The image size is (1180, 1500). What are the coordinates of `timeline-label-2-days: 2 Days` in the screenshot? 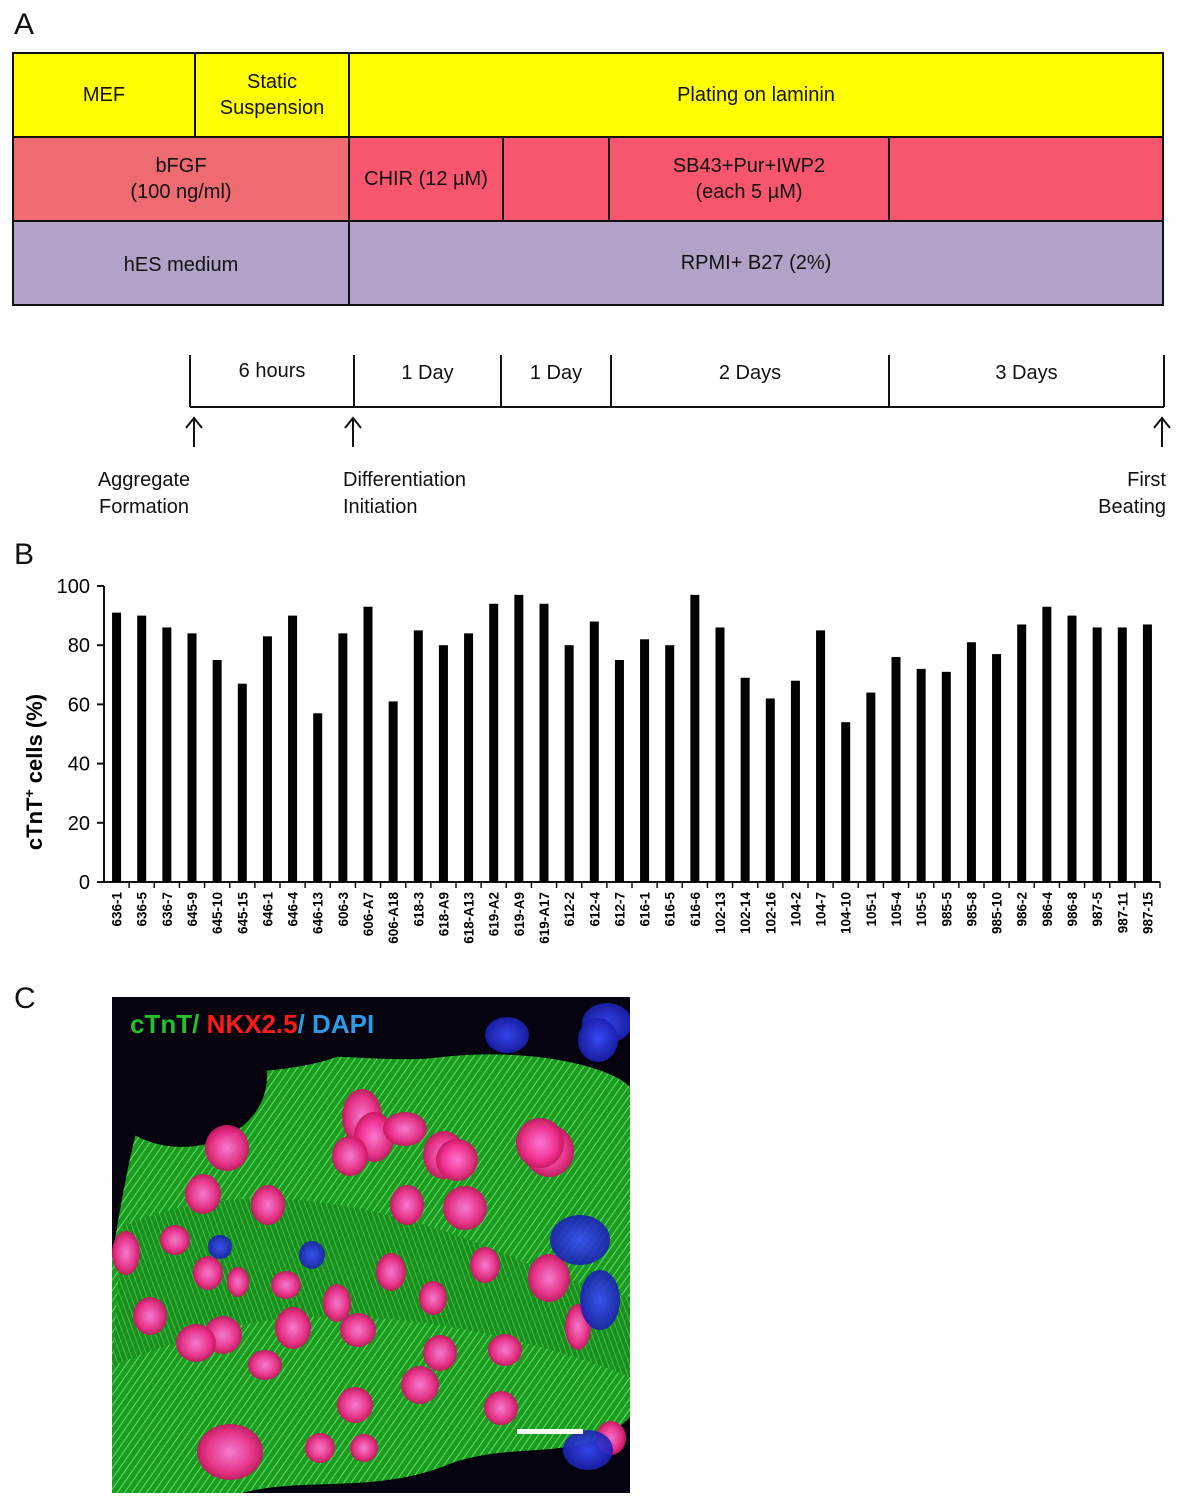 It's located at (750, 373).